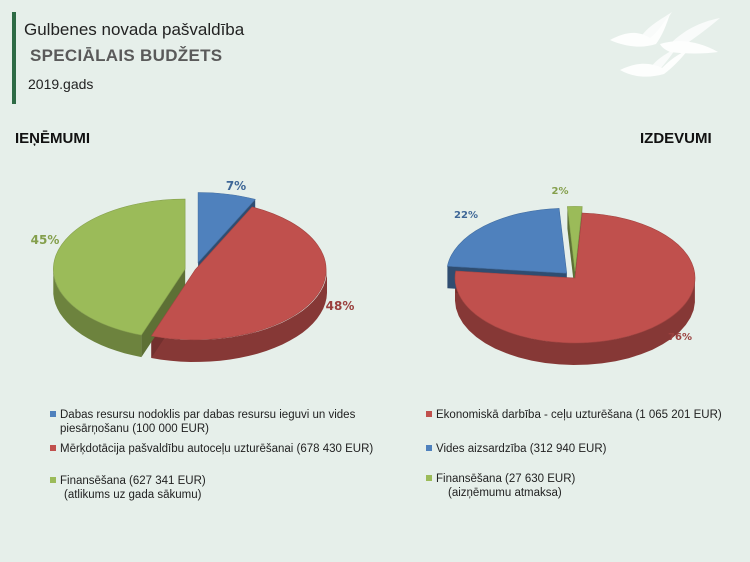 The height and width of the screenshot is (562, 750). Describe the element at coordinates (665, 44) in the screenshot. I see `swans-logo-icon` at that location.